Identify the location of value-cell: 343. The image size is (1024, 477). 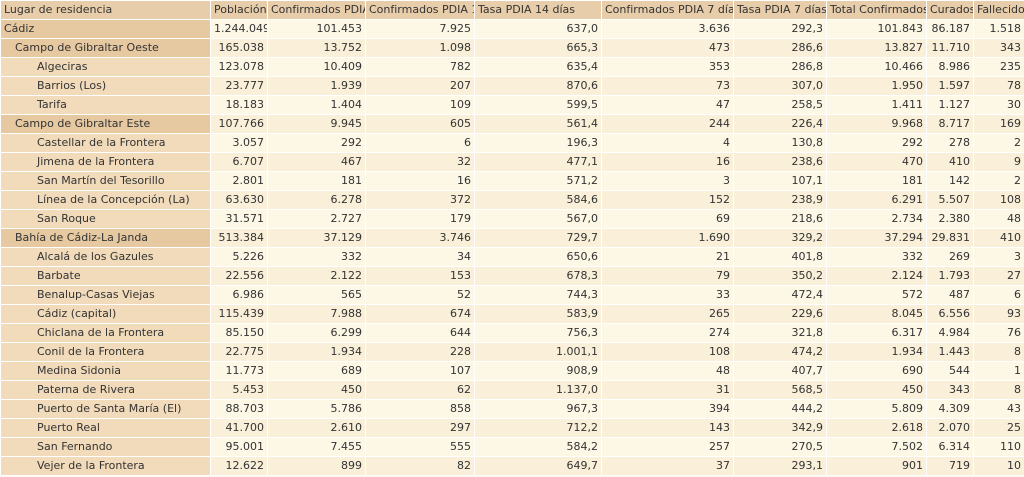
(998, 48).